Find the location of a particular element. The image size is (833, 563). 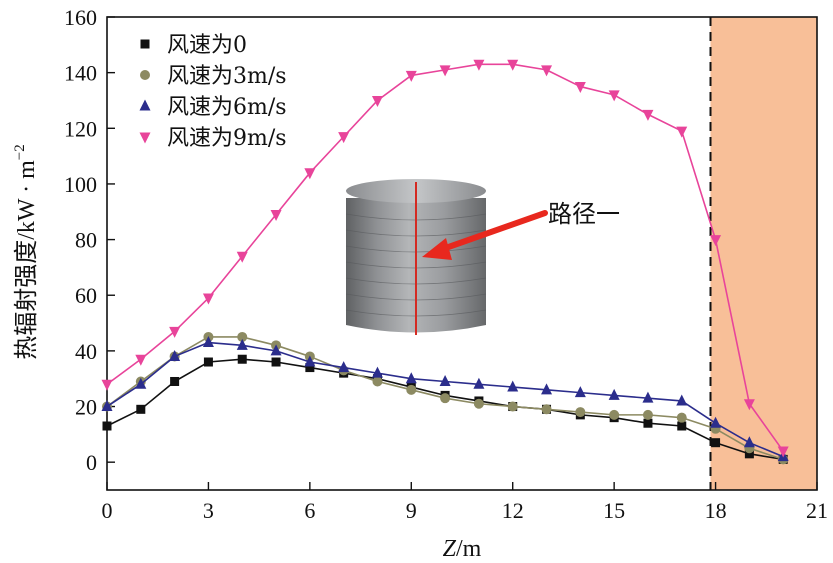

y-tick-label-120: 120 is located at coordinates (80, 128).